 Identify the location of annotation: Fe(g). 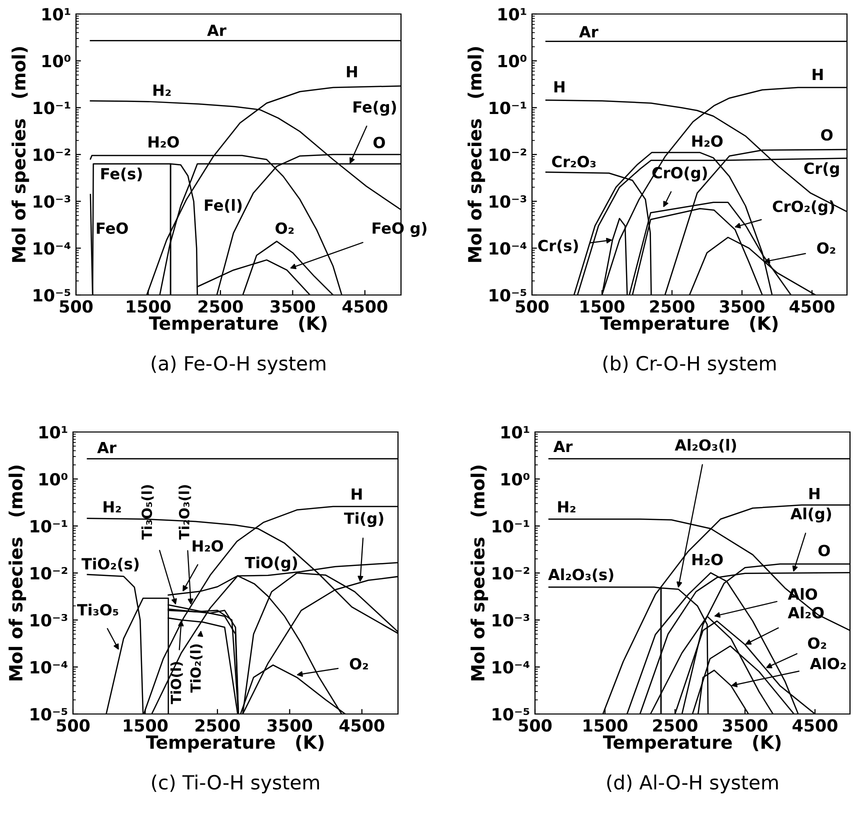
(375, 108).